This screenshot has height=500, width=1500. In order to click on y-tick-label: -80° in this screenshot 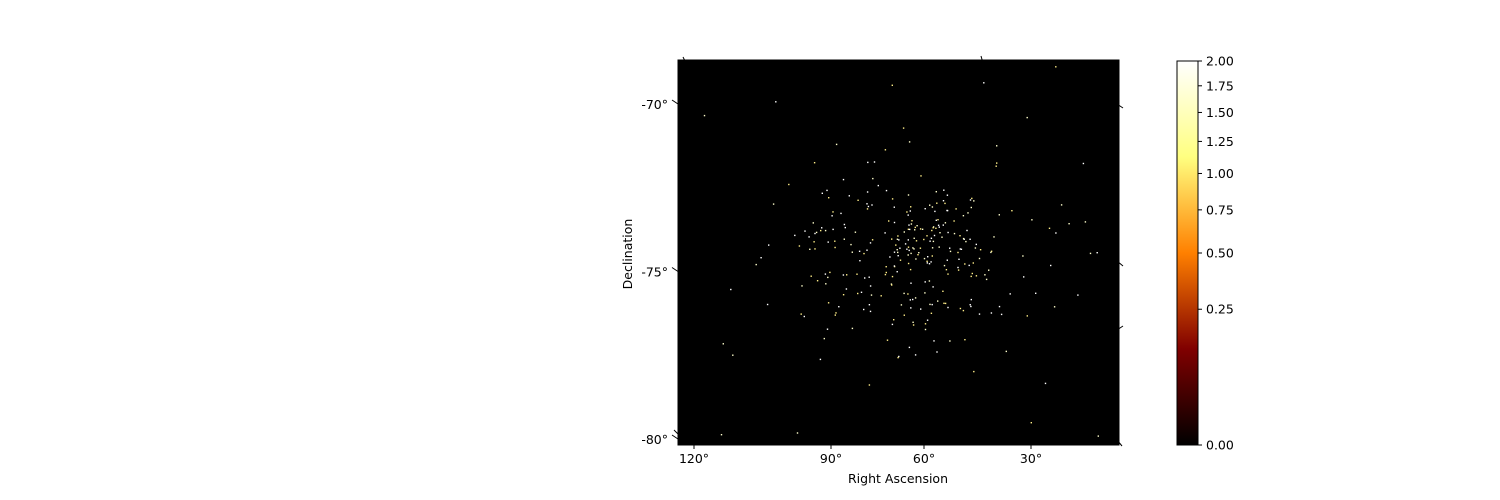, I will do `click(654, 439)`.